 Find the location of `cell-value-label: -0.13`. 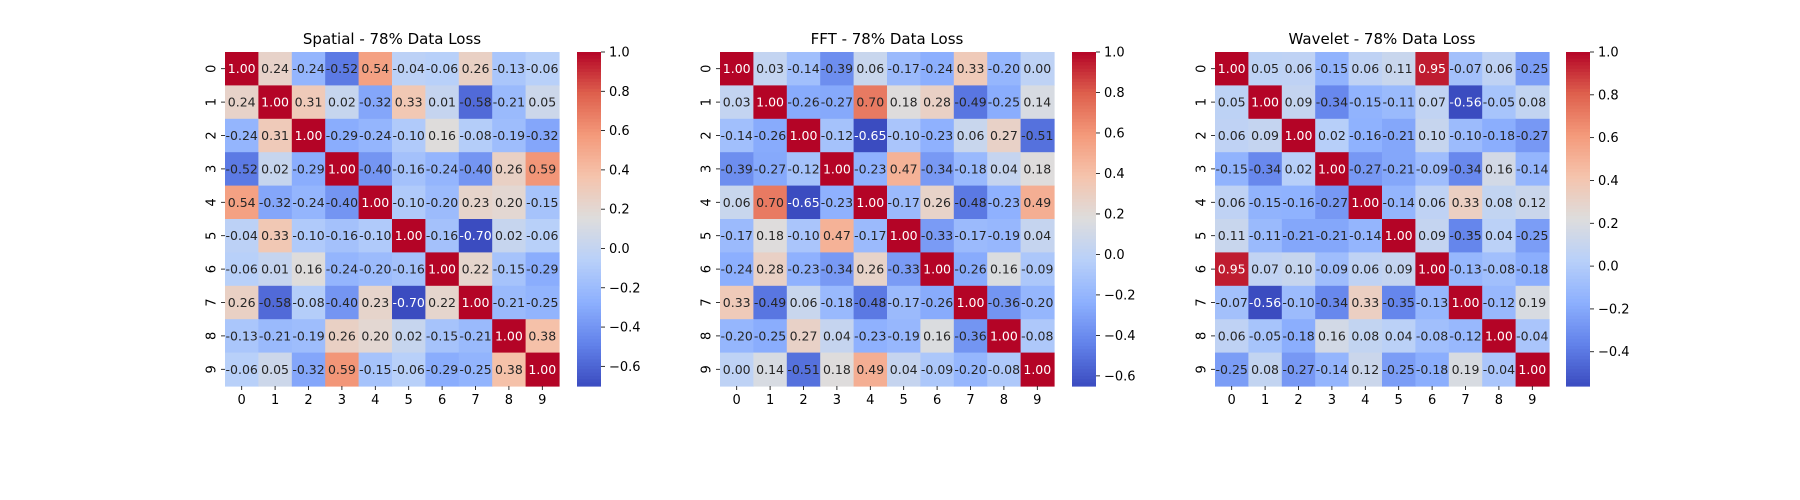

cell-value-label: -0.13 is located at coordinates (242, 335).